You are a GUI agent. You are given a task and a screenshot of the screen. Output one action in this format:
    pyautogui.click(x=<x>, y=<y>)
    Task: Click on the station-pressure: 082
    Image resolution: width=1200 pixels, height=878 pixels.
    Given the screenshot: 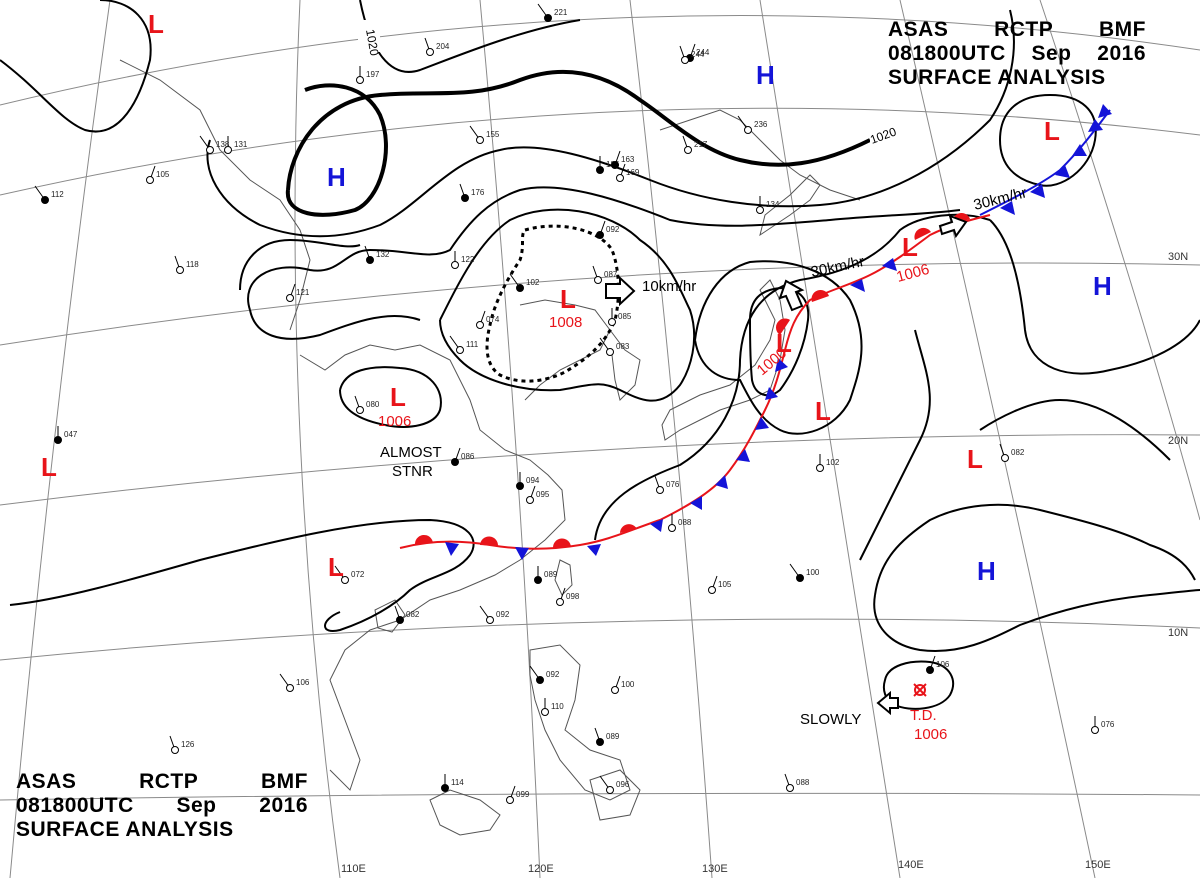 What is the action you would take?
    pyautogui.click(x=1018, y=452)
    